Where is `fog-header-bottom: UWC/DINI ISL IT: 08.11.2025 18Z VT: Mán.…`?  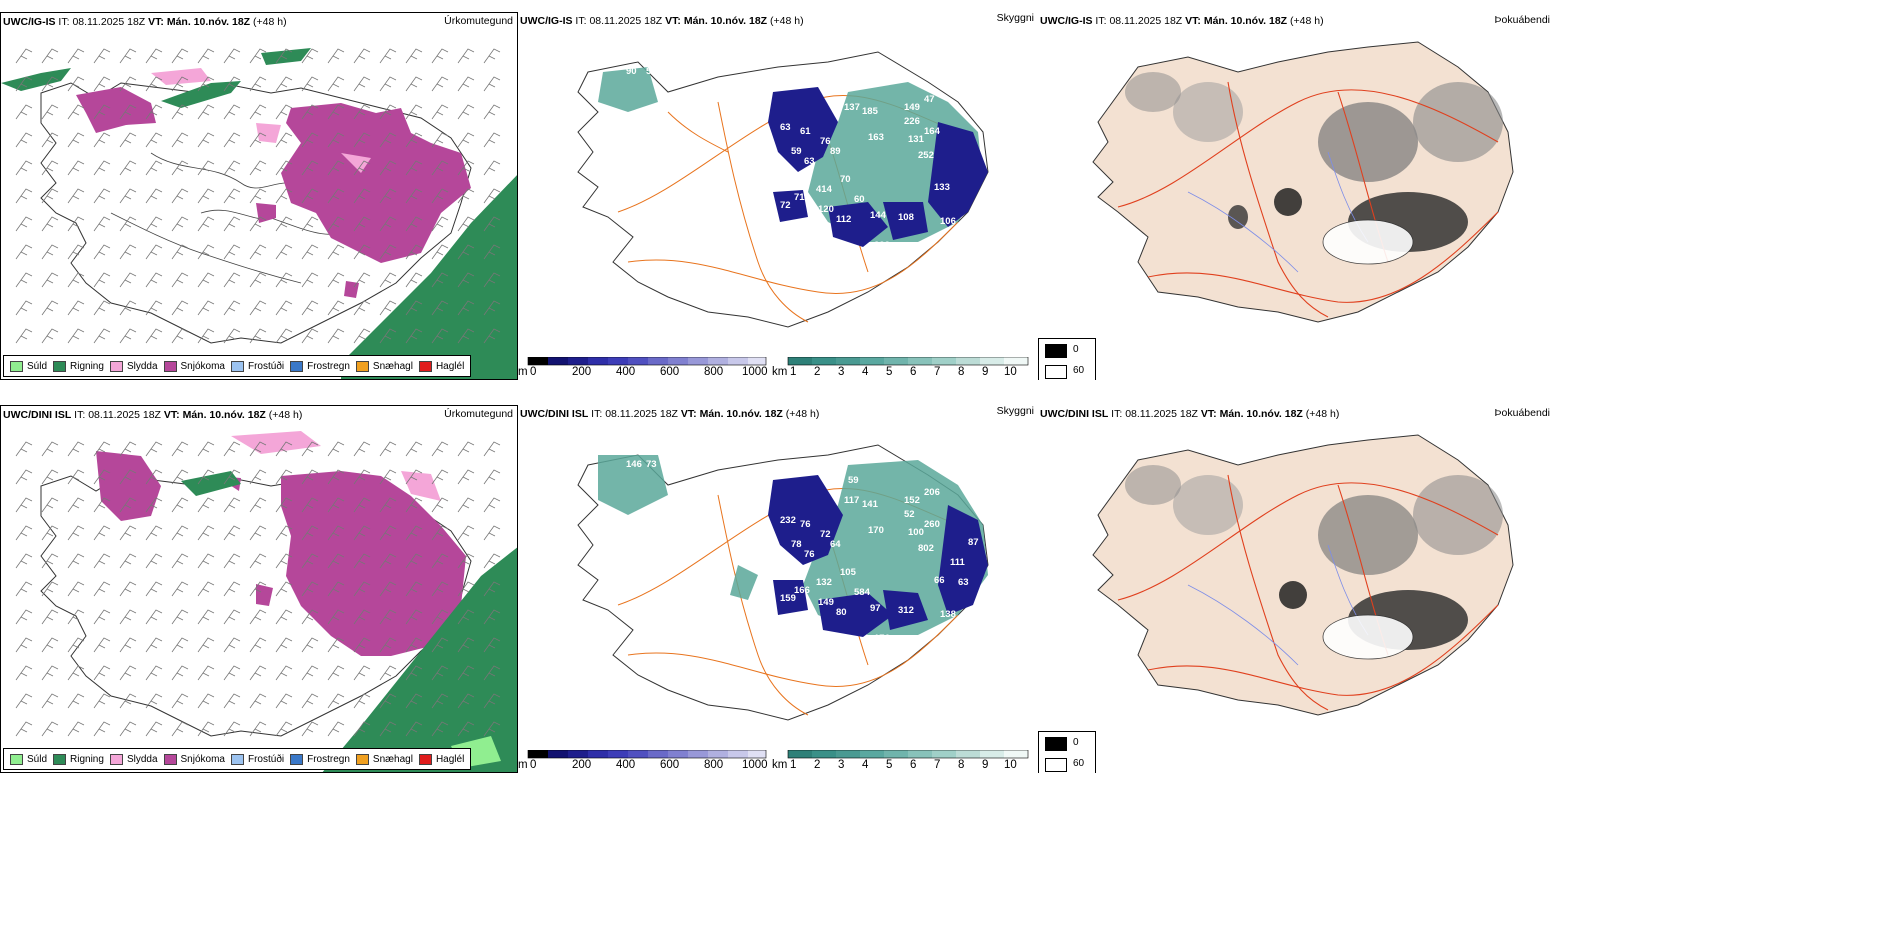
fog-header-bottom: UWC/DINI ISL IT: 08.11.2025 18Z VT: Mán.… is located at coordinates (1189, 414).